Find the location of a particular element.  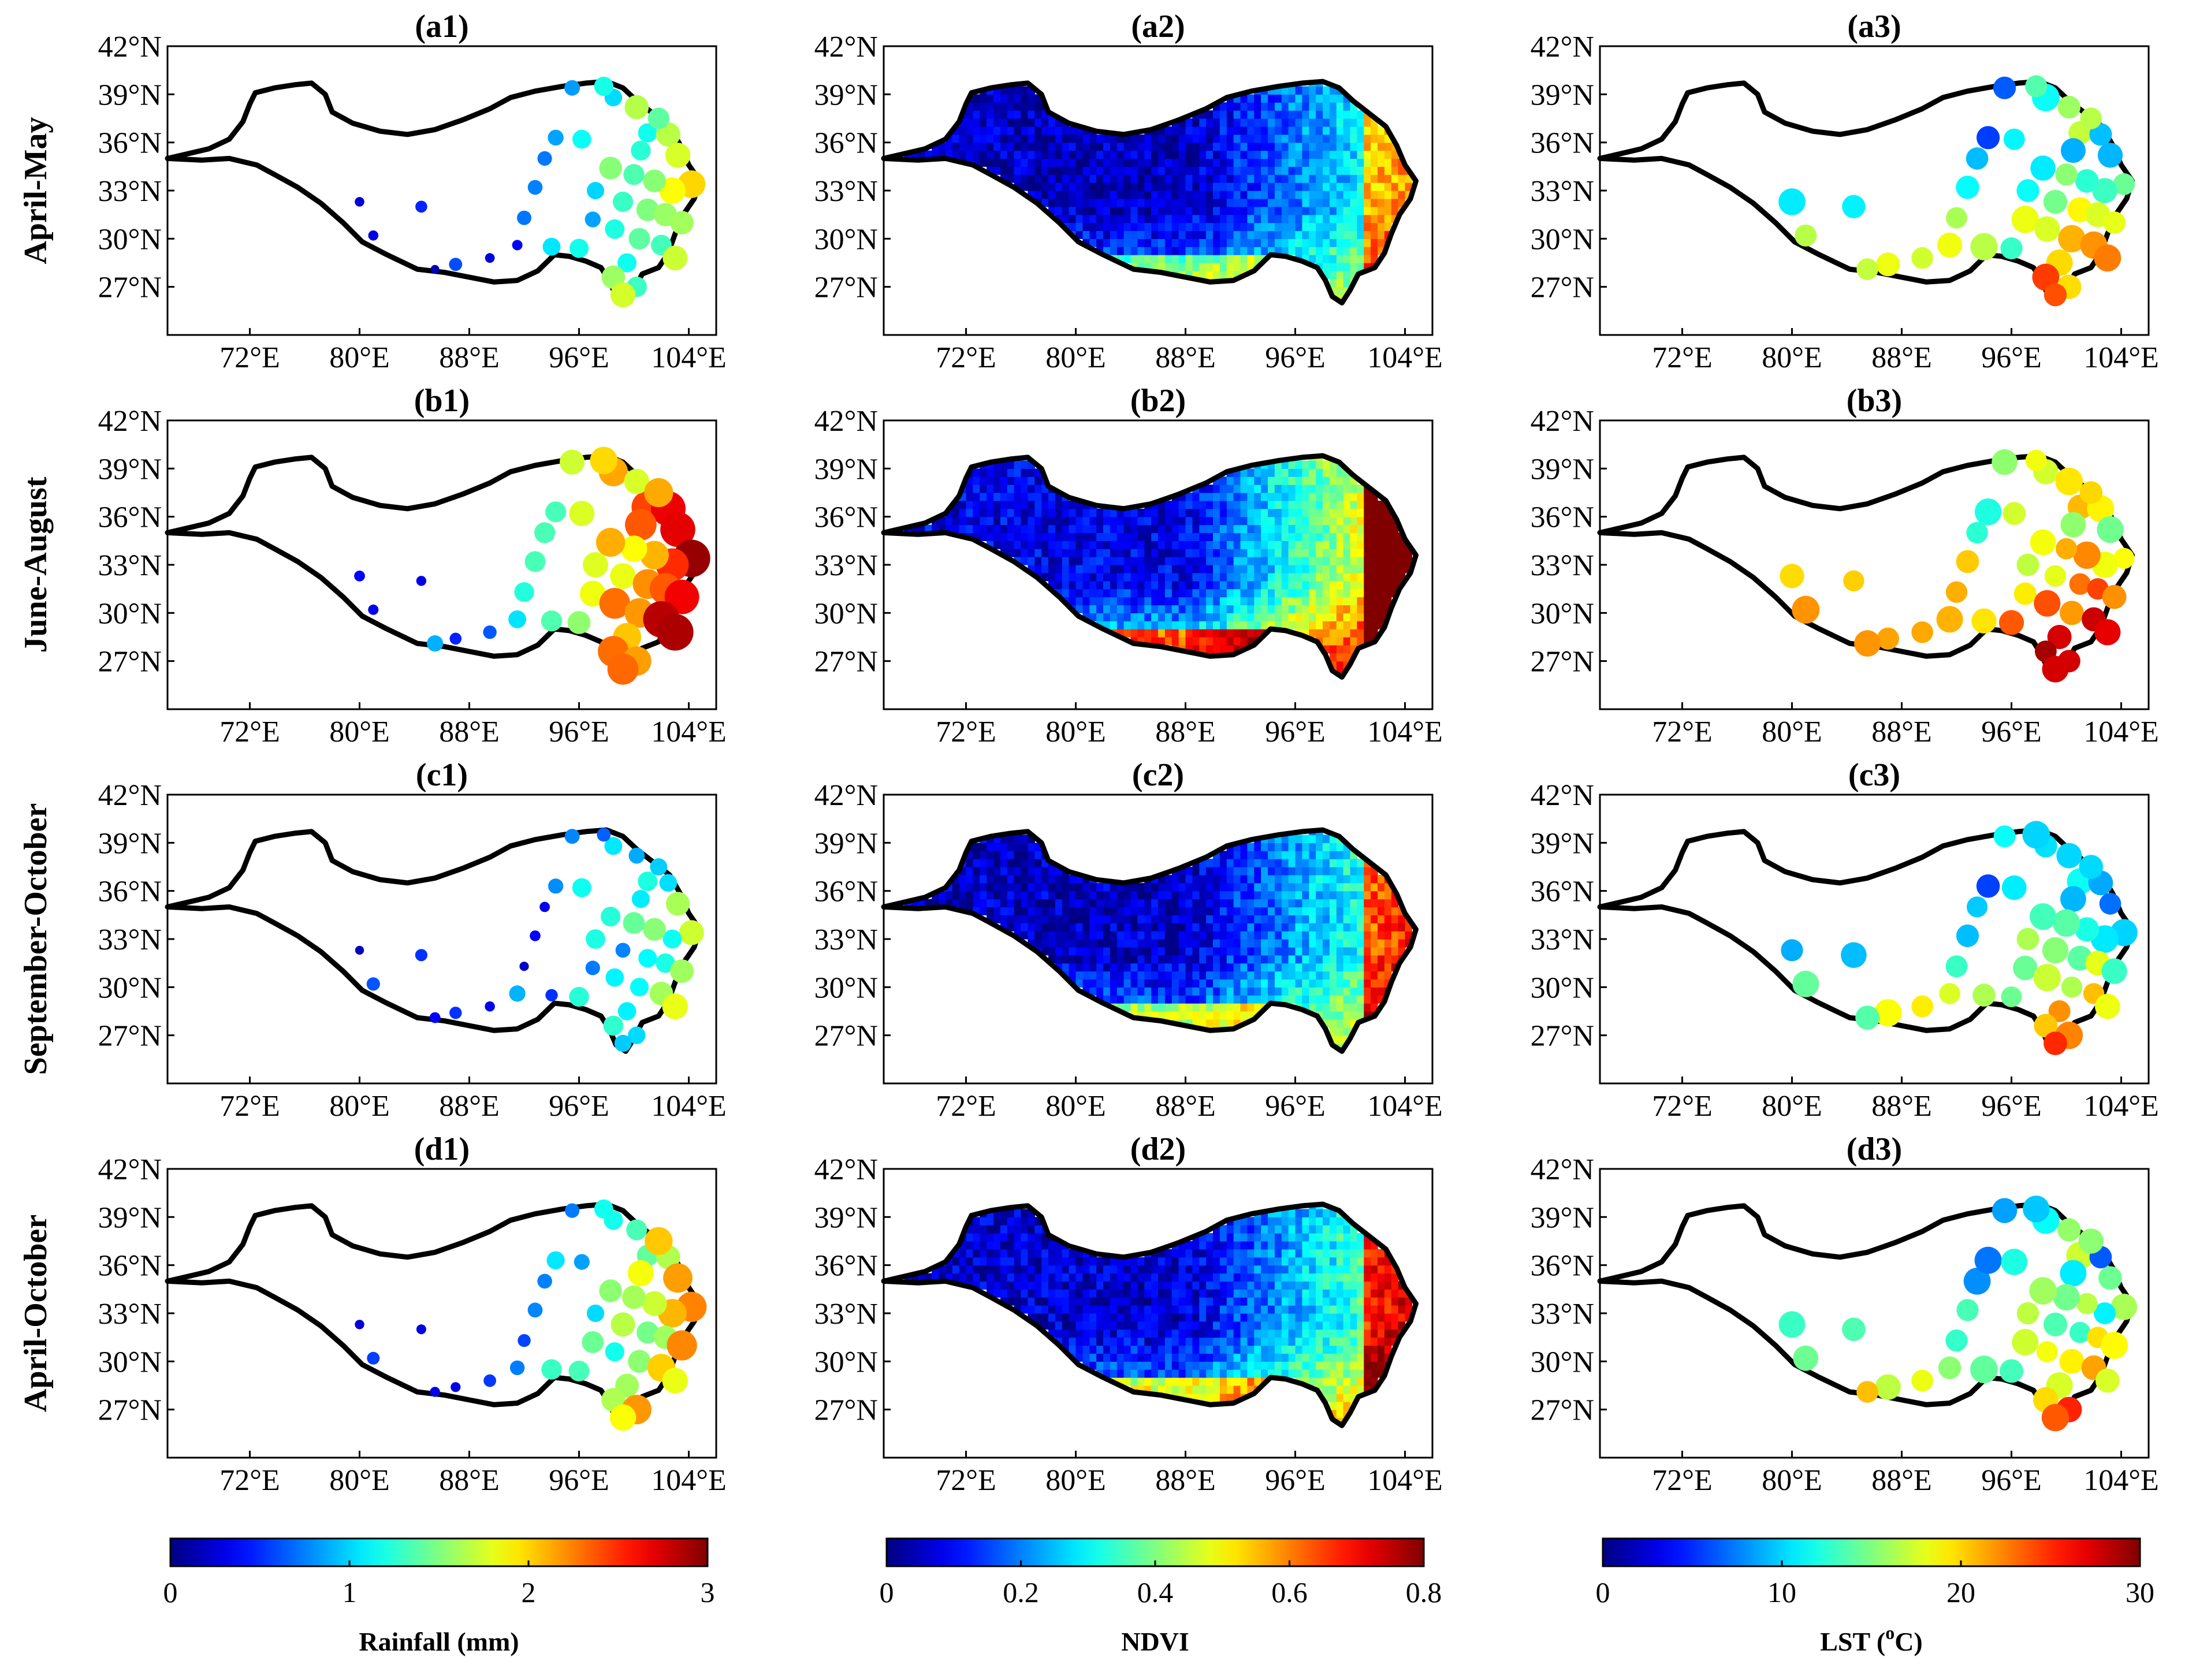

colorbar-tick-label: 0.2 is located at coordinates (1021, 1592).